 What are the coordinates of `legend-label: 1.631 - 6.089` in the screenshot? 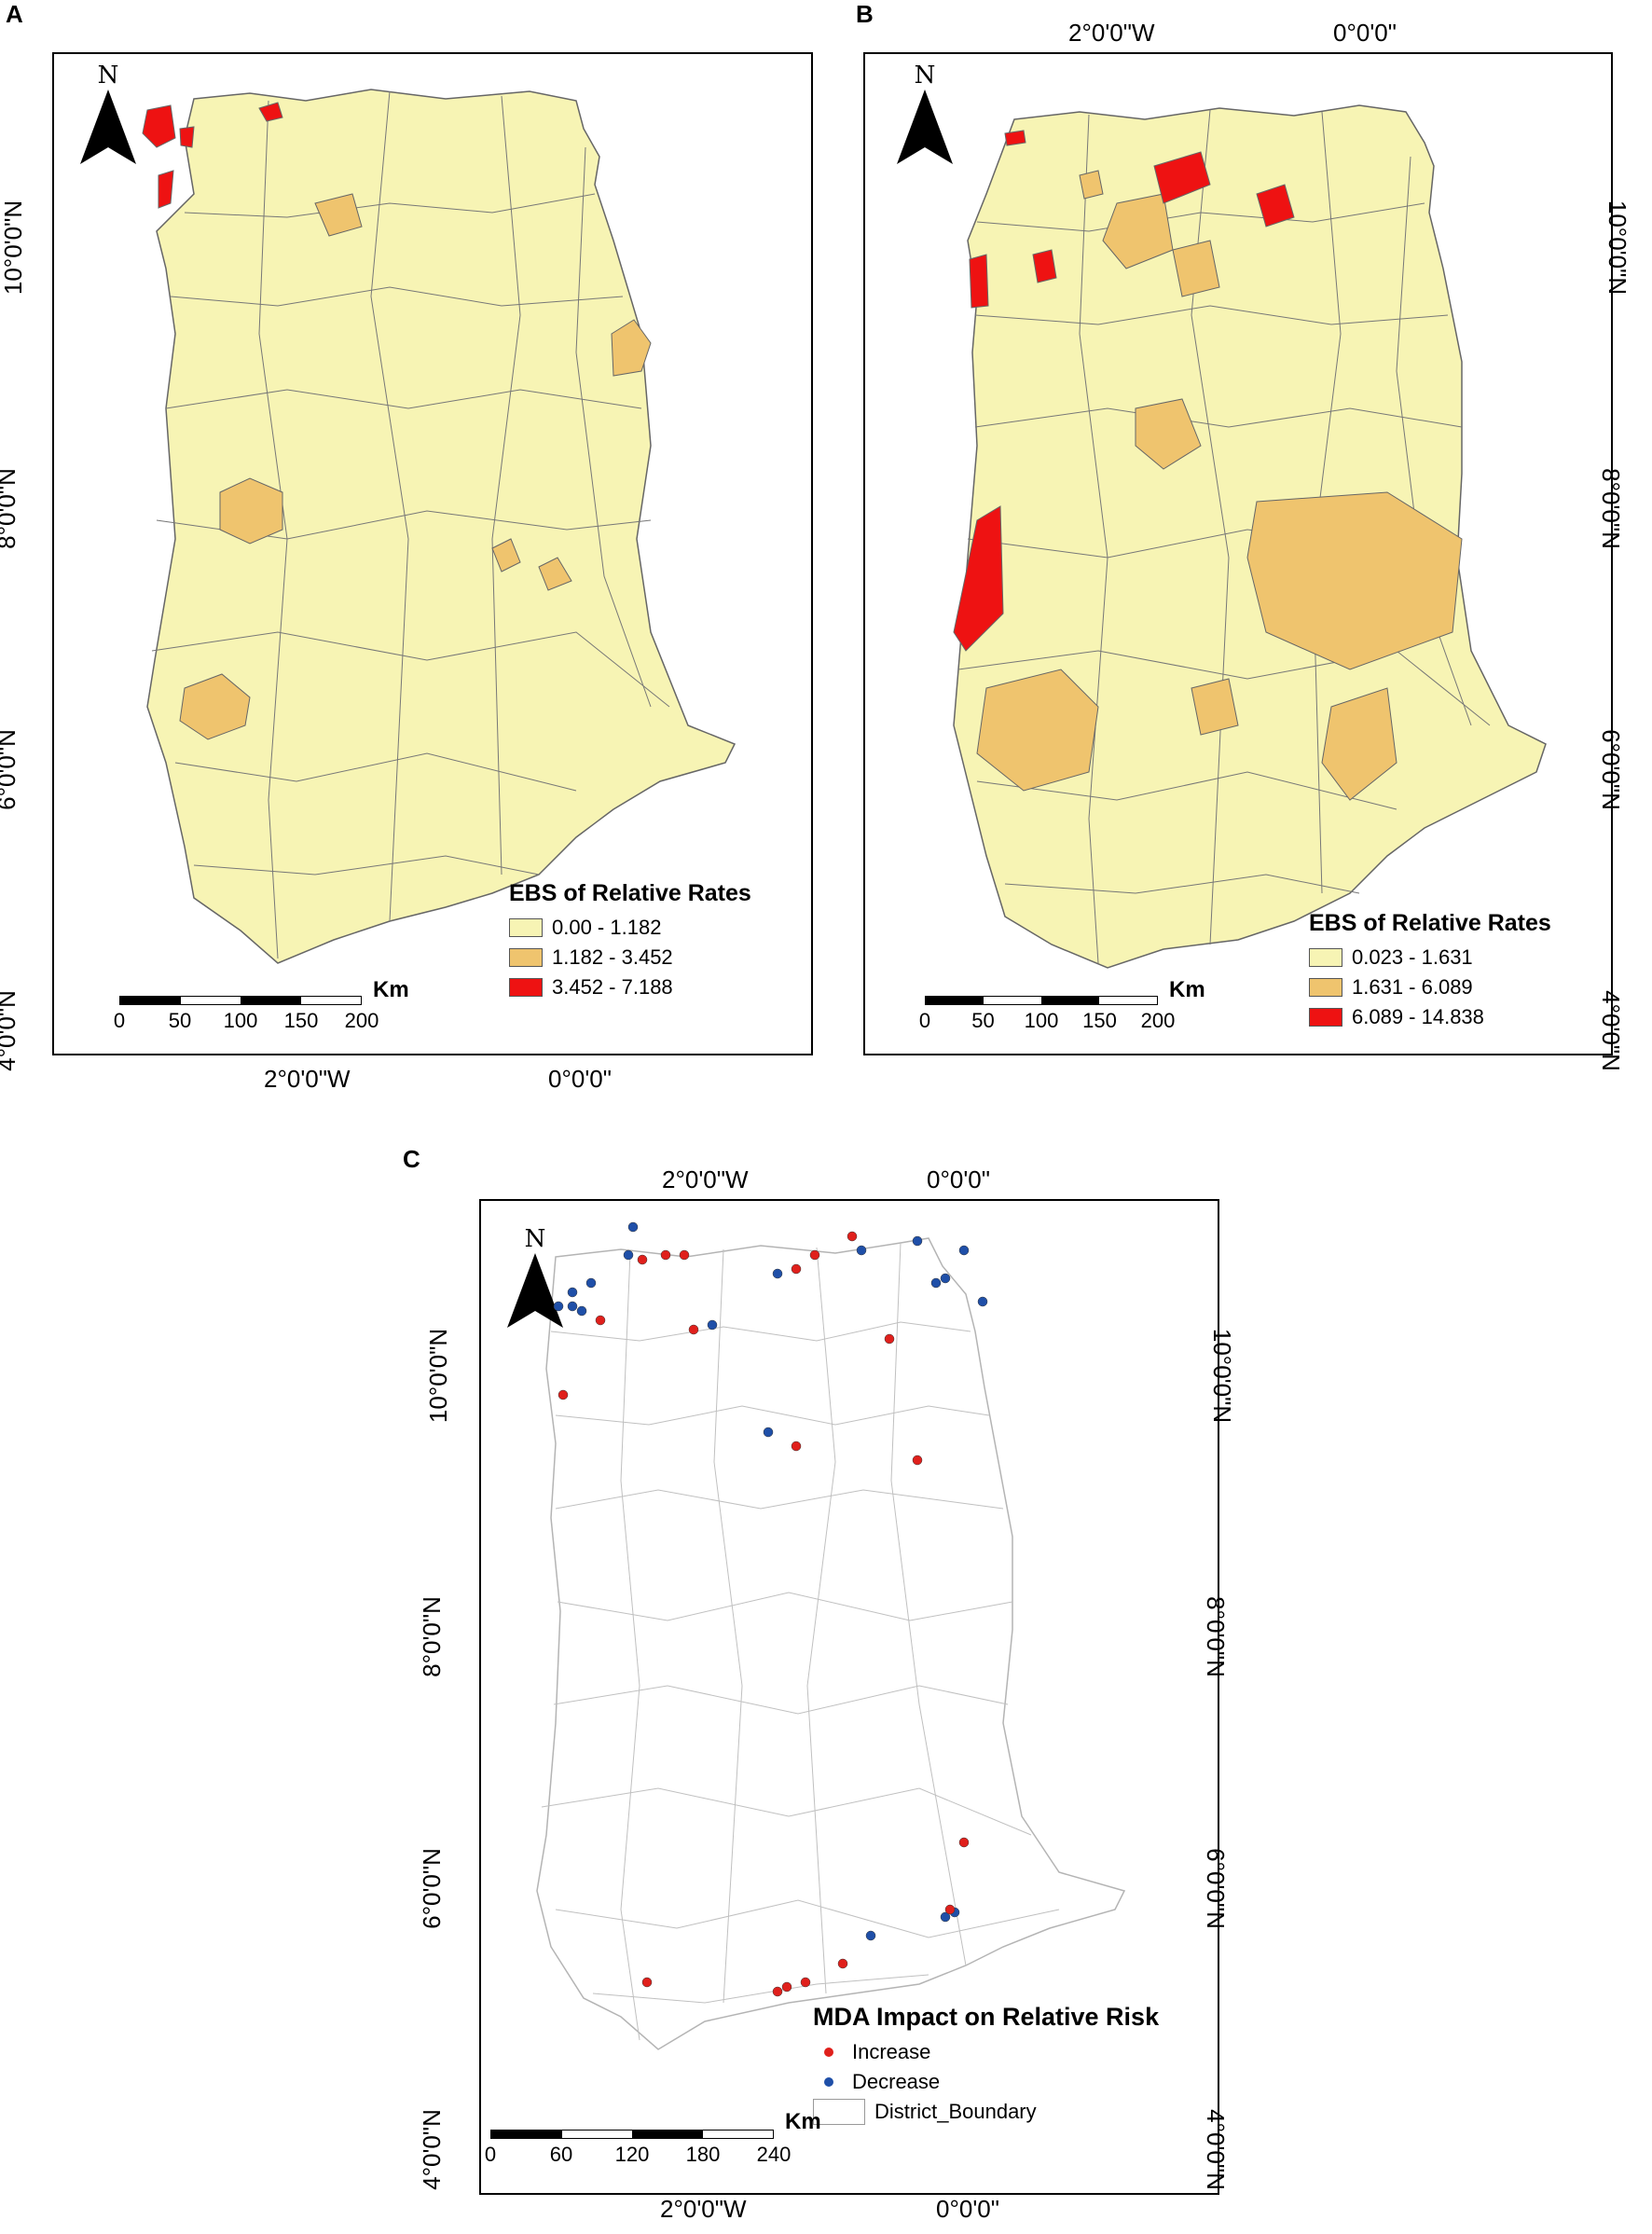 It's located at (1412, 987).